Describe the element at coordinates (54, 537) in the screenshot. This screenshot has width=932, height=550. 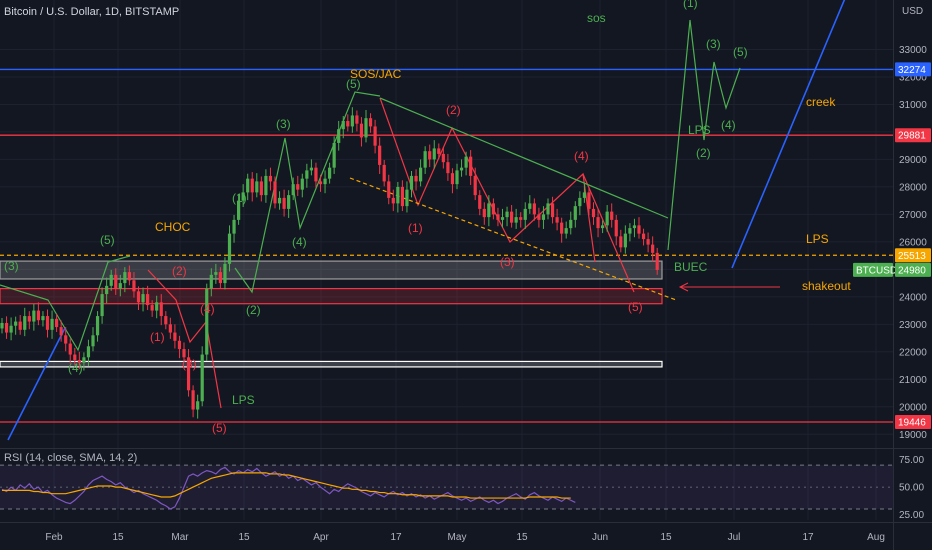
I see `time-tick-label: Feb` at that location.